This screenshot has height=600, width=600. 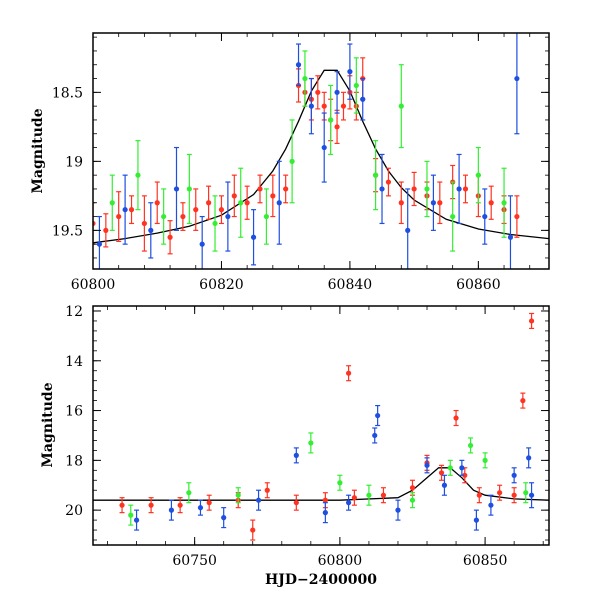 What do you see at coordinates (194, 561) in the screenshot?
I see `bottom-x-tick-label: 60750` at bounding box center [194, 561].